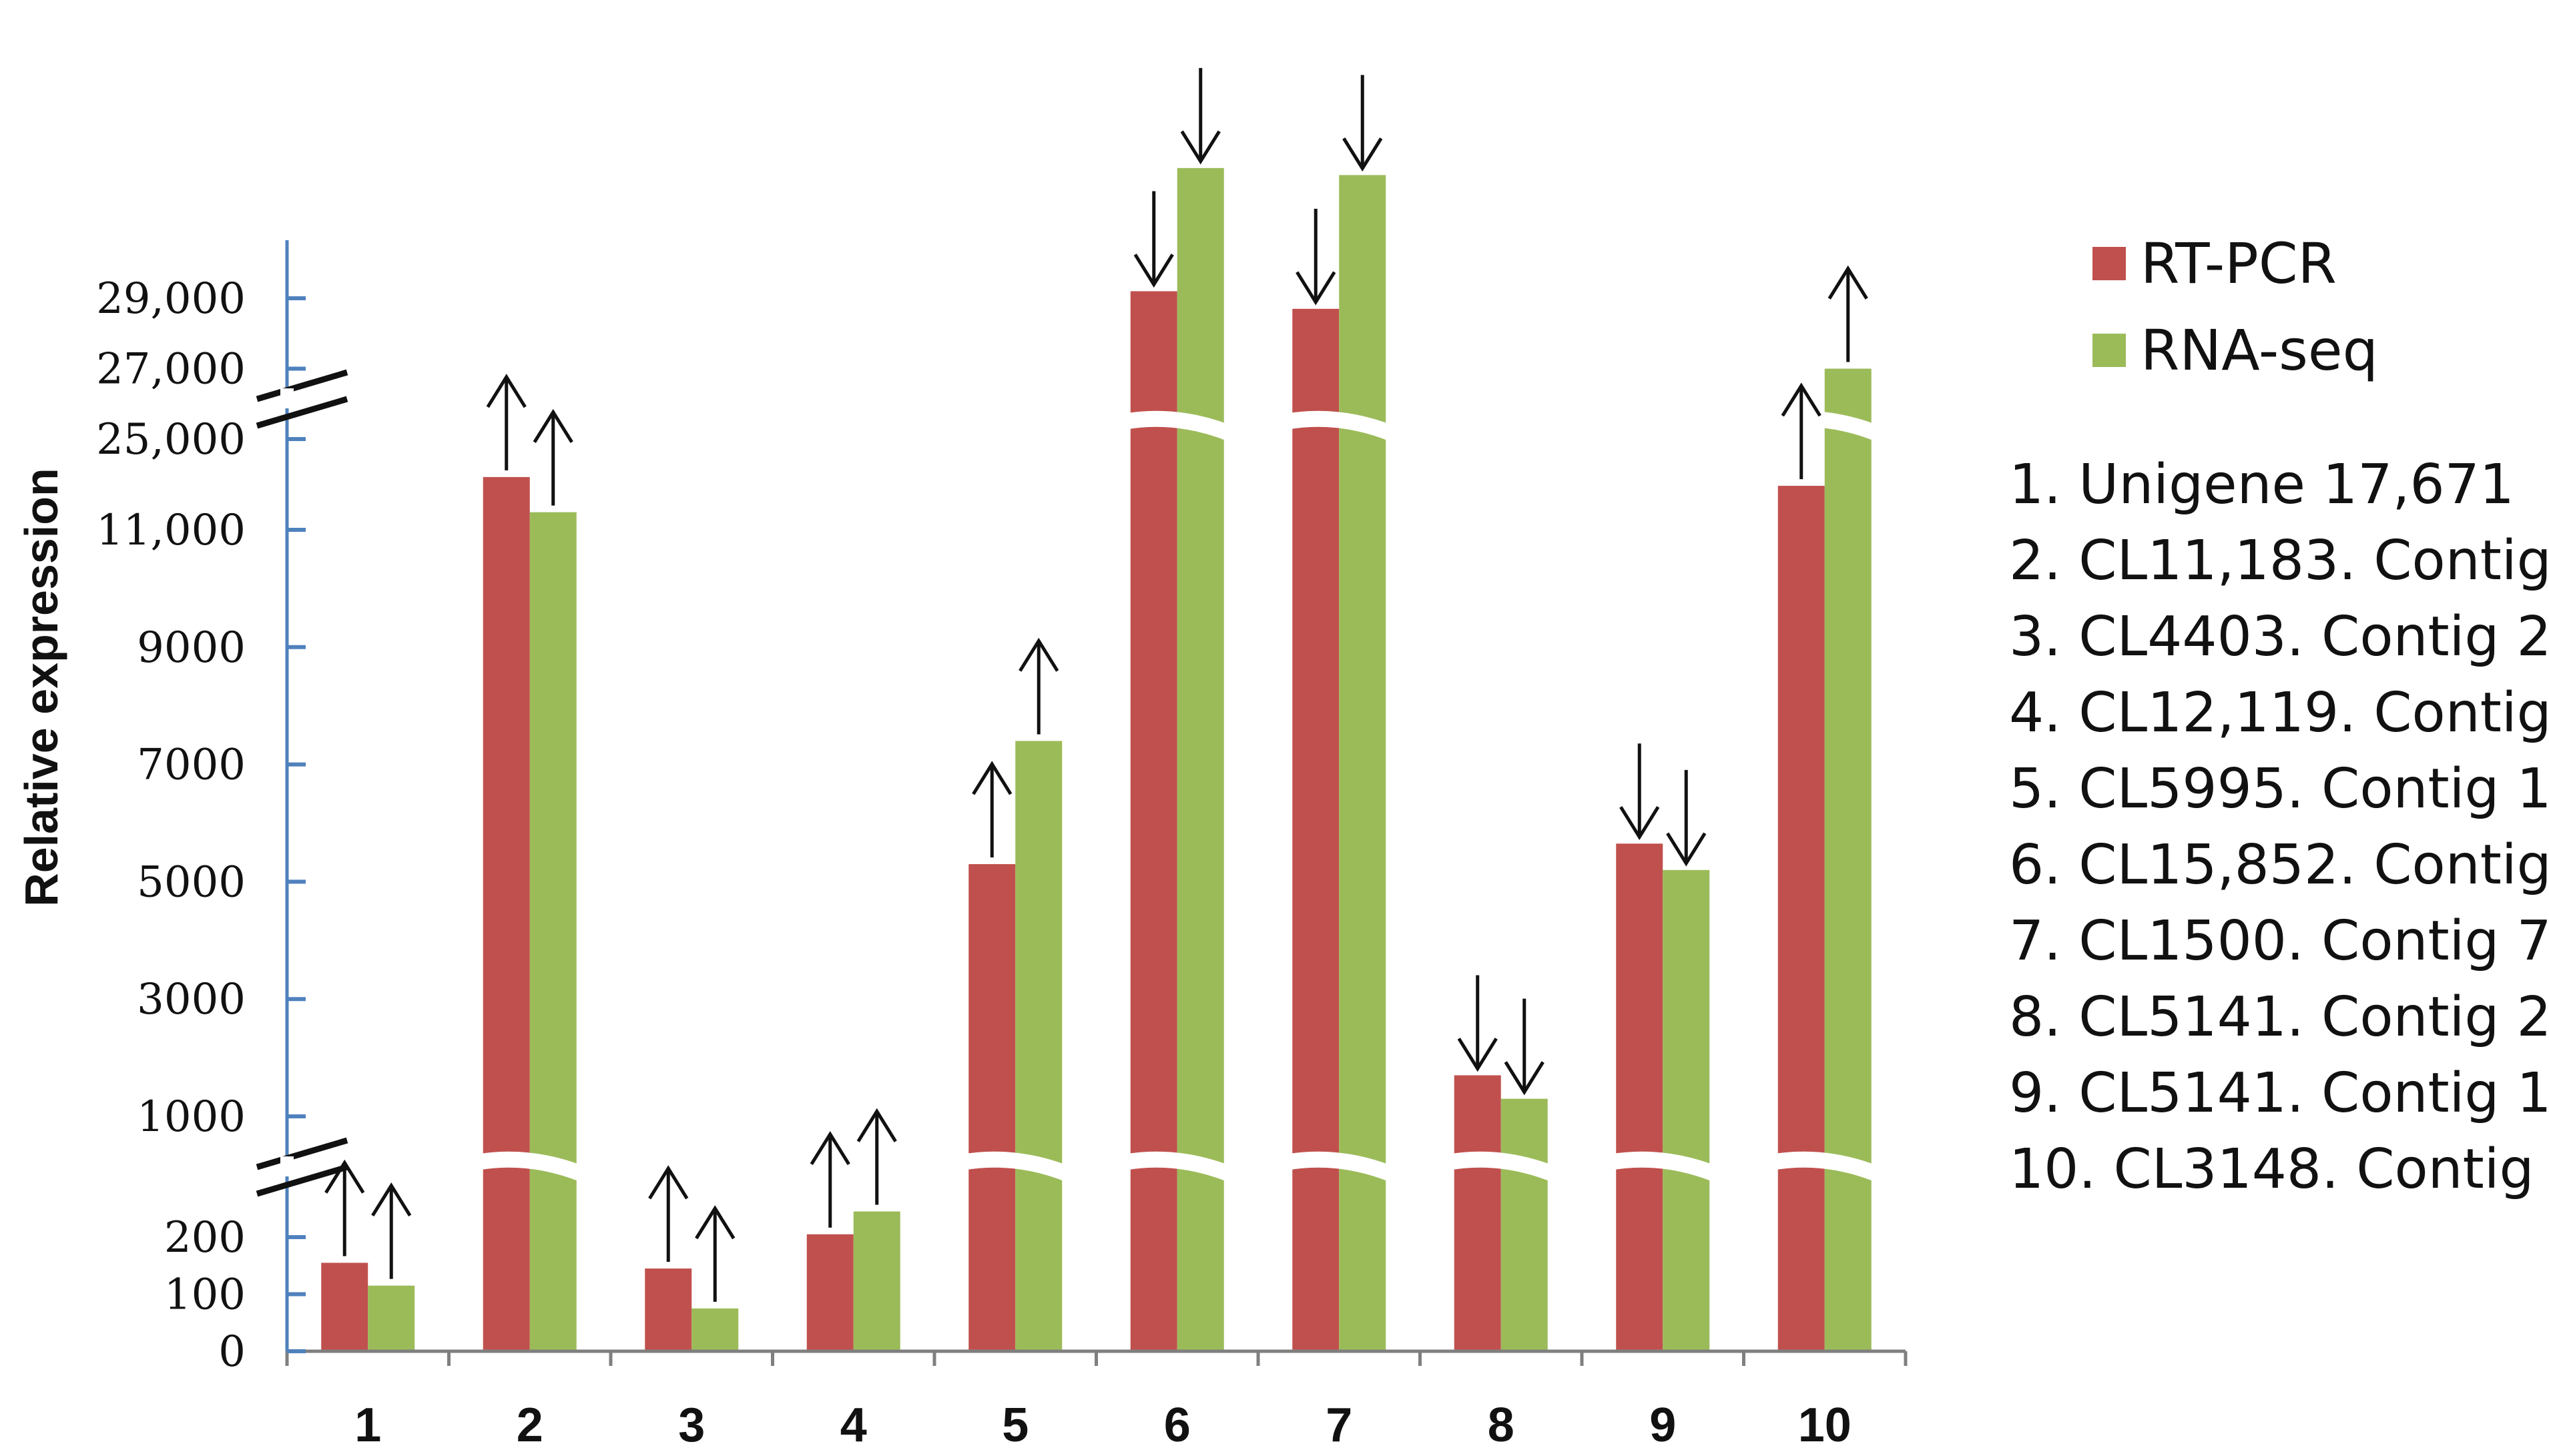 The width and height of the screenshot is (2549, 1456). What do you see at coordinates (191, 999) in the screenshot?
I see `y-tick-label: 3000` at bounding box center [191, 999].